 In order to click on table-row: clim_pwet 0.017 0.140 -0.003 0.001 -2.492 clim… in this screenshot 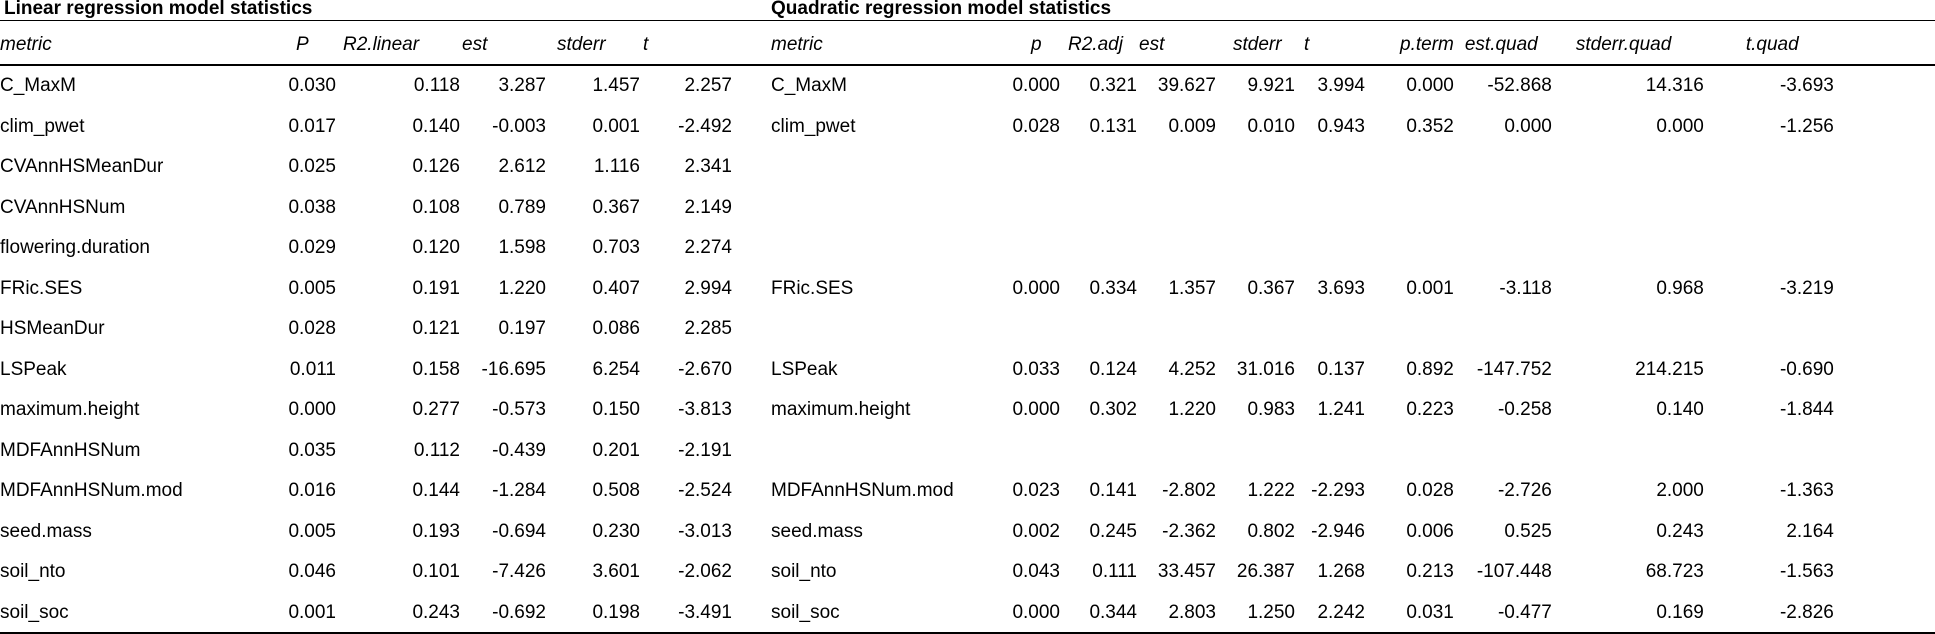, I will do `click(917, 127)`.